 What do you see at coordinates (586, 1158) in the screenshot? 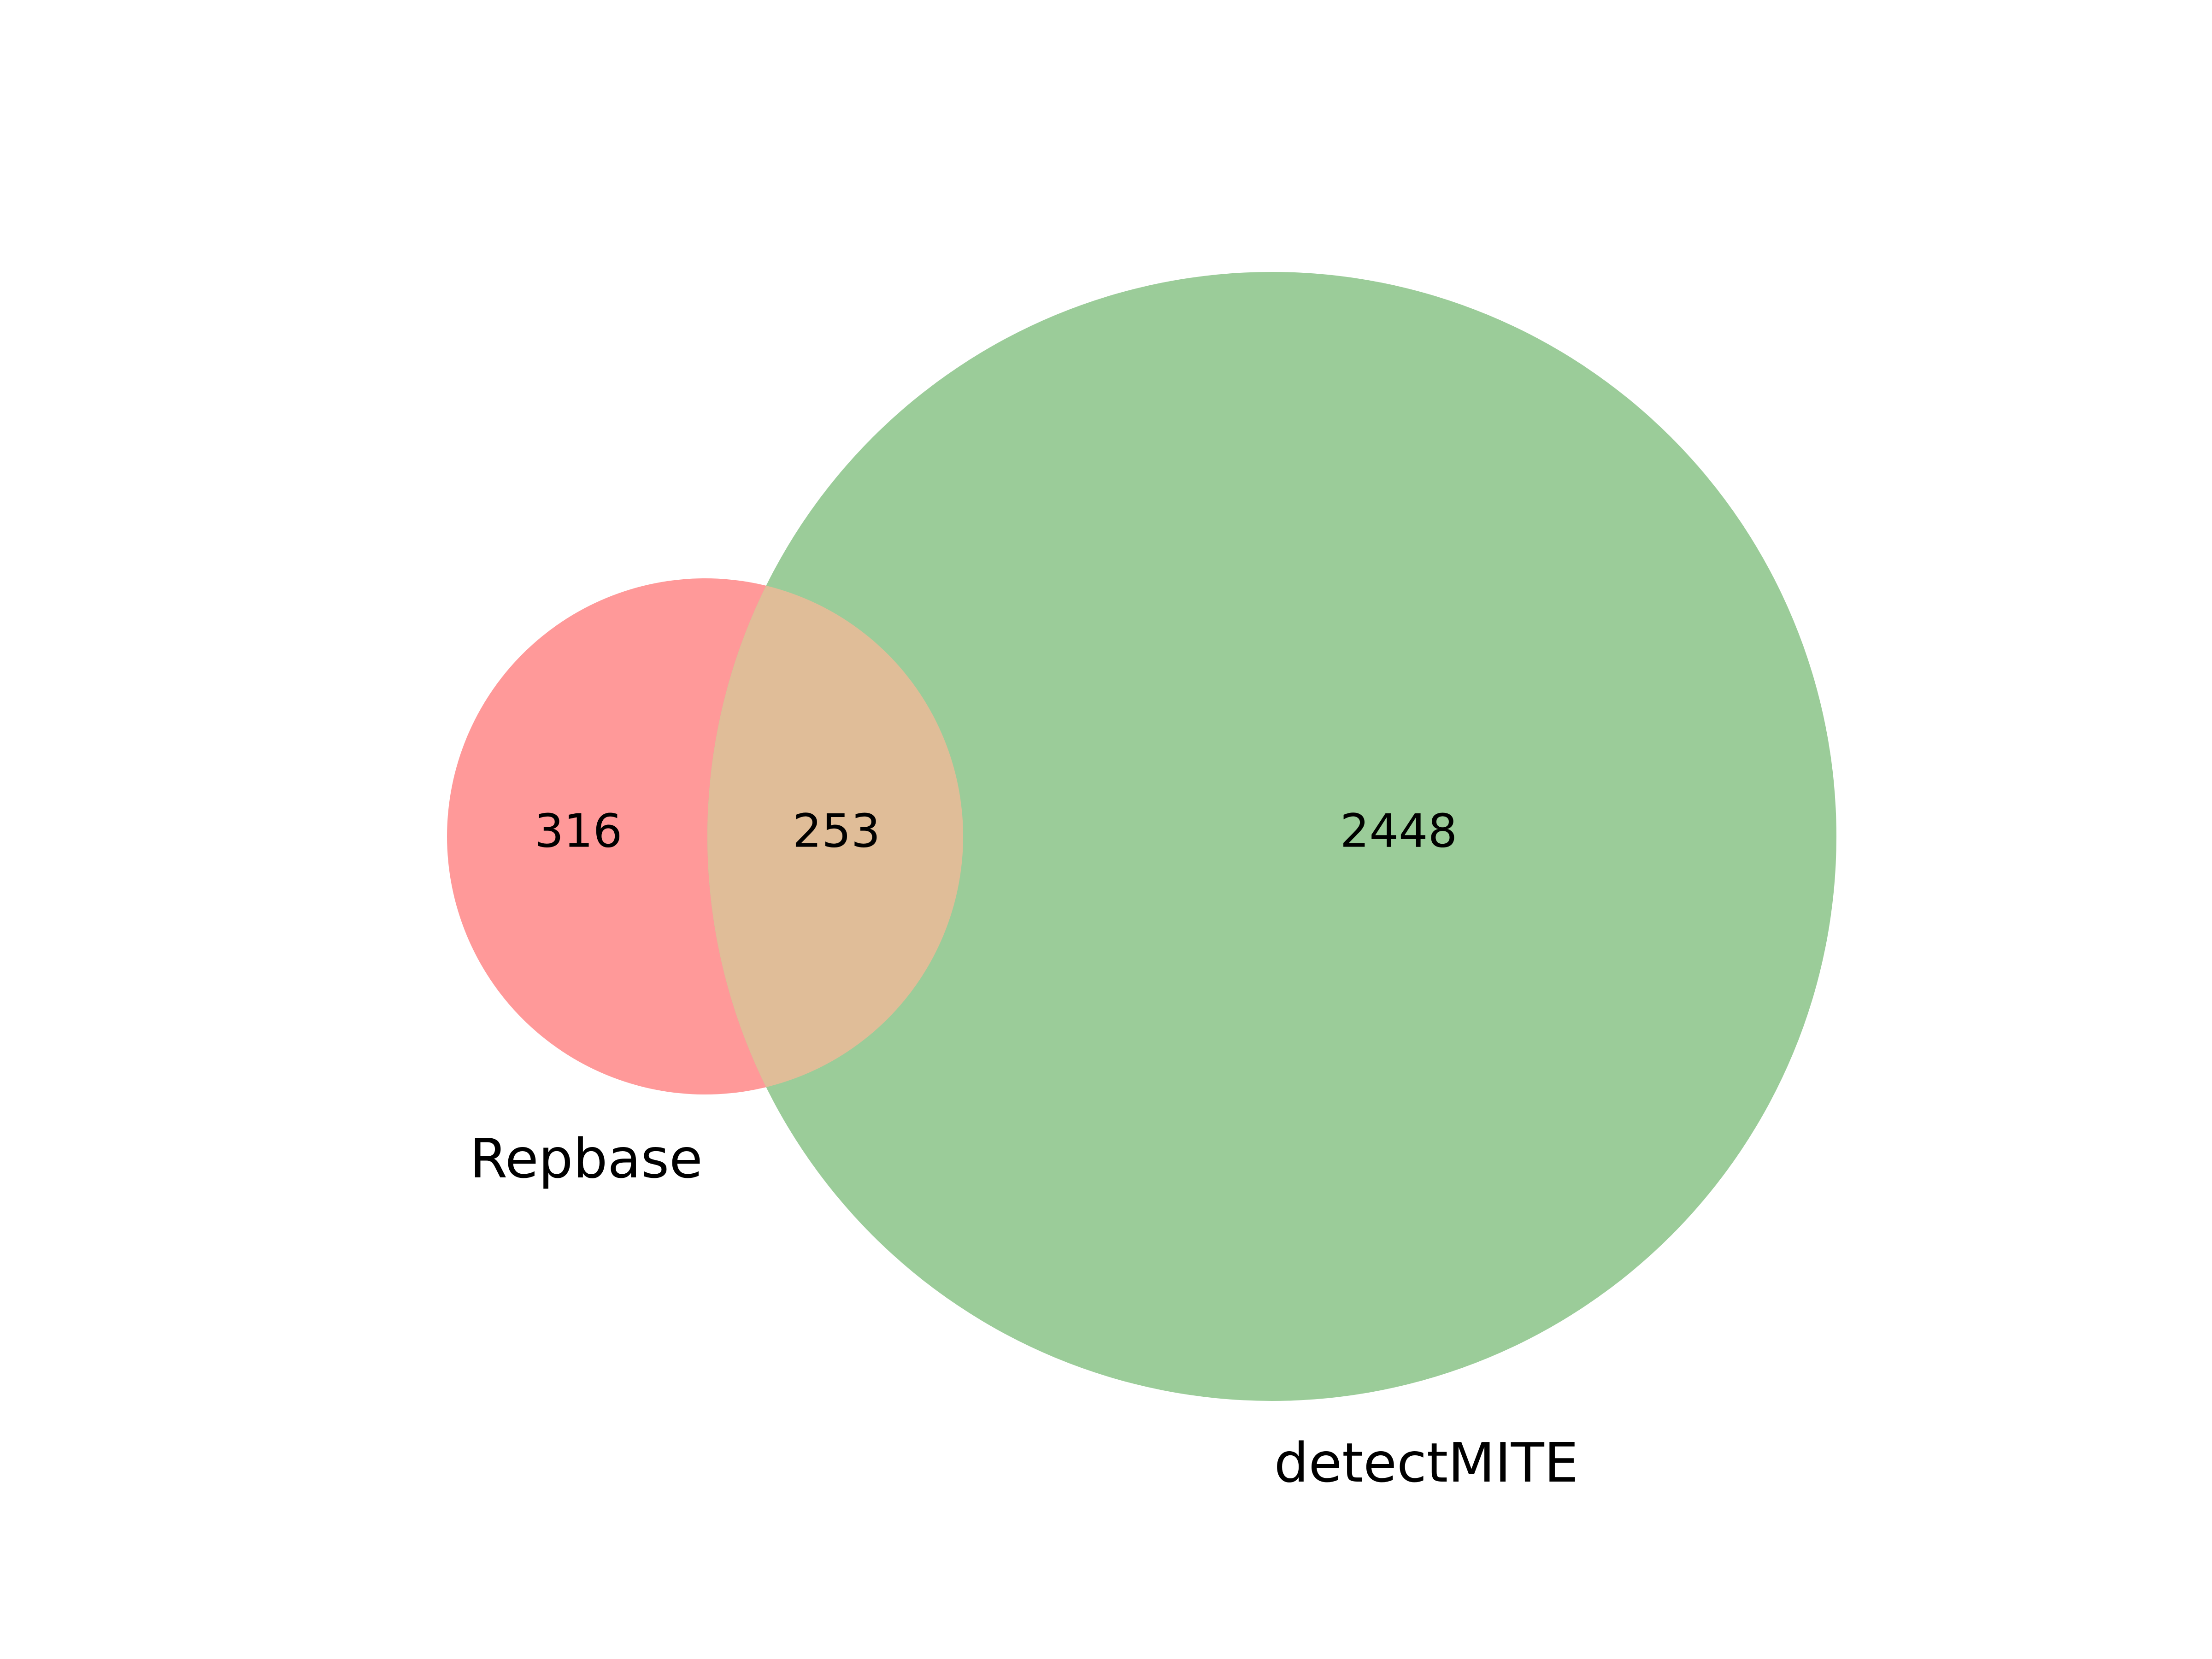
I see `set-label-repbase: Repbase` at bounding box center [586, 1158].